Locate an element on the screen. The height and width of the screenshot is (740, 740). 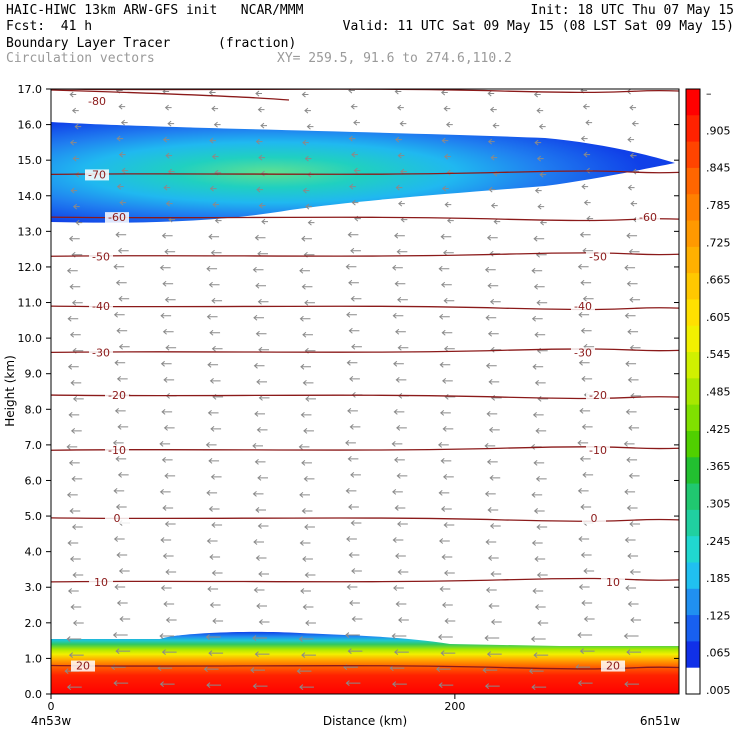
contour-label: -50 is located at coordinates (598, 256).